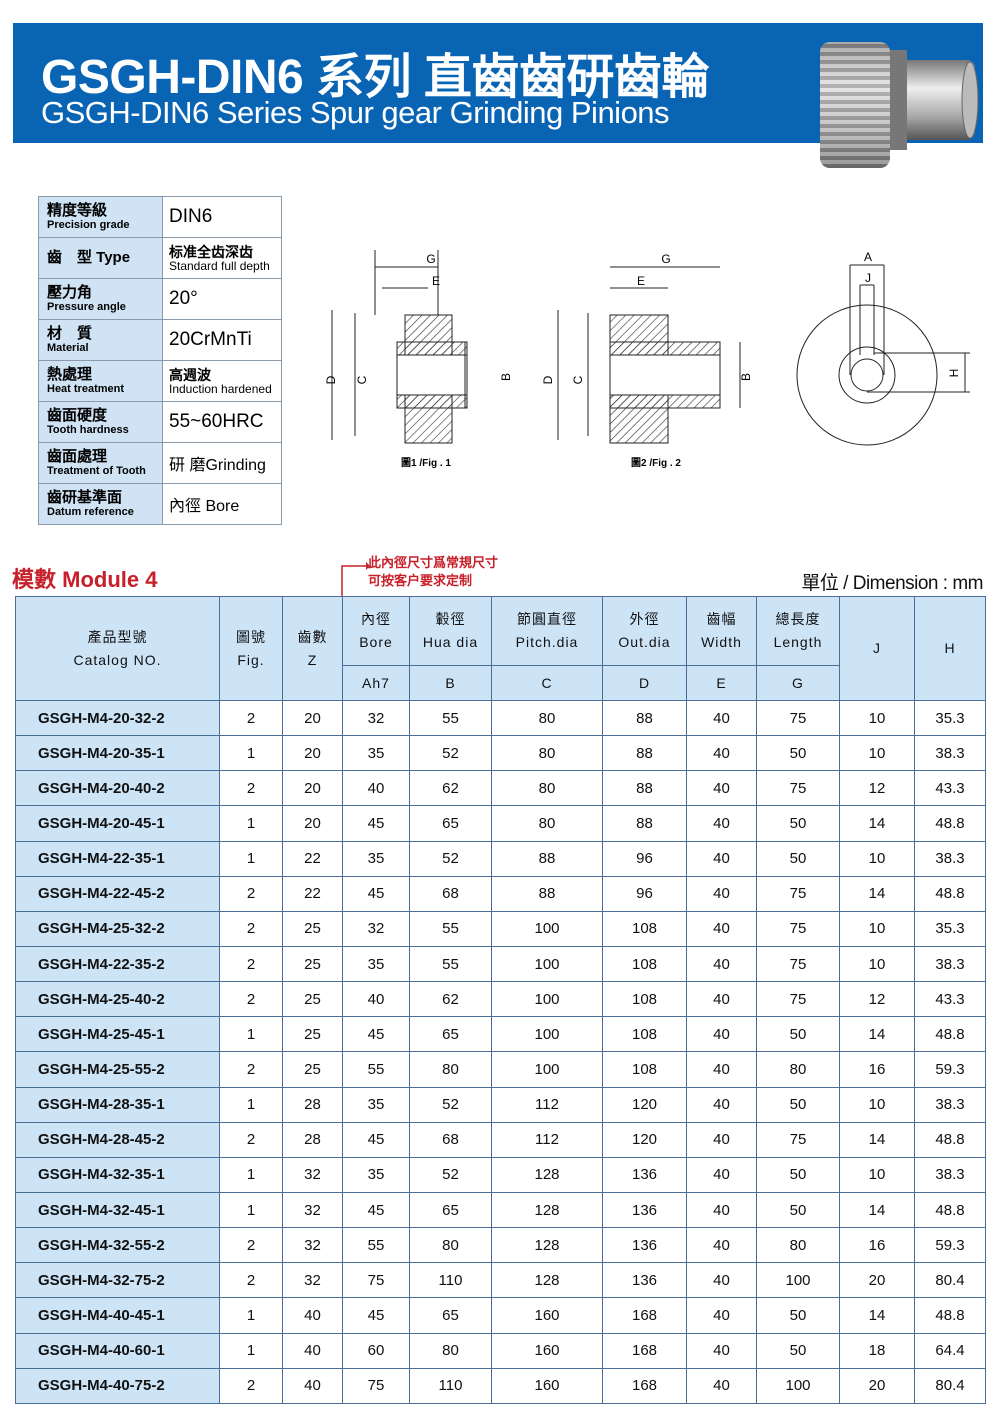  Describe the element at coordinates (950, 1350) in the screenshot. I see `cell-h: 64.4` at that location.